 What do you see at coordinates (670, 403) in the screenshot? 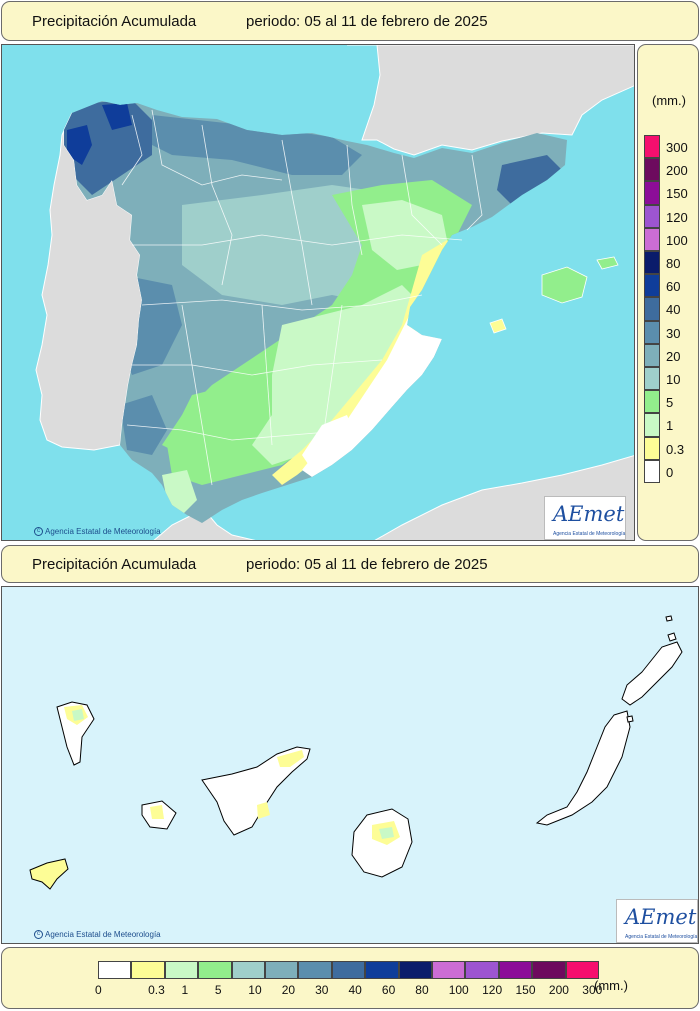
I see `legend-label: 5` at bounding box center [670, 403].